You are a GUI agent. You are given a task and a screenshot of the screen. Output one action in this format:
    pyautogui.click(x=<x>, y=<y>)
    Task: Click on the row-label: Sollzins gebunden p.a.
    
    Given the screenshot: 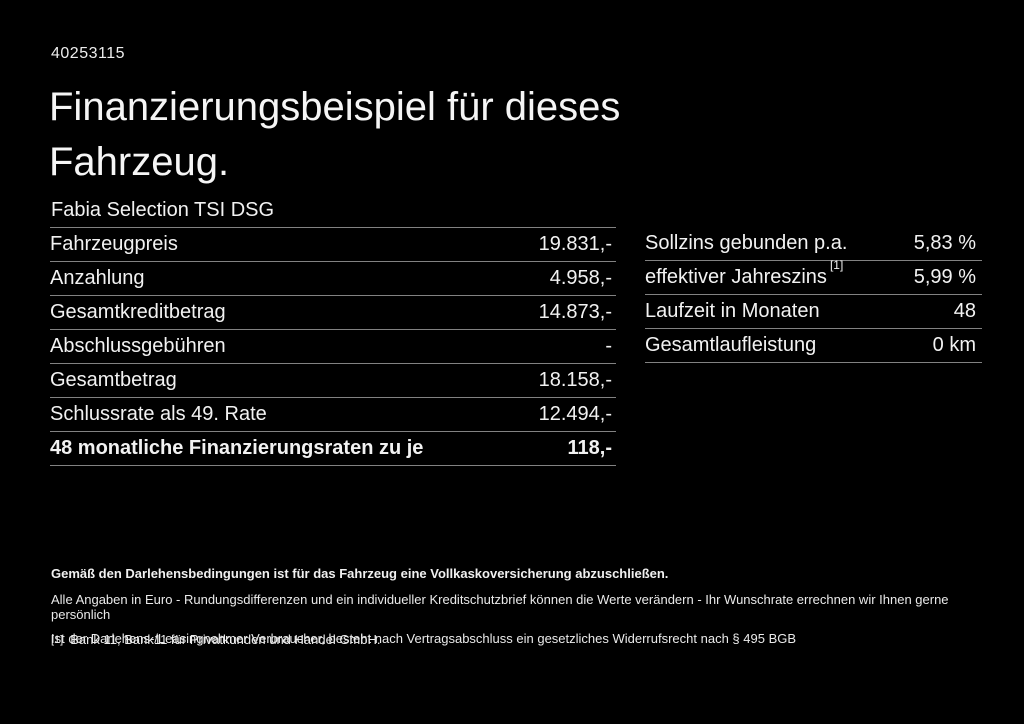 What is the action you would take?
    pyautogui.click(x=746, y=243)
    